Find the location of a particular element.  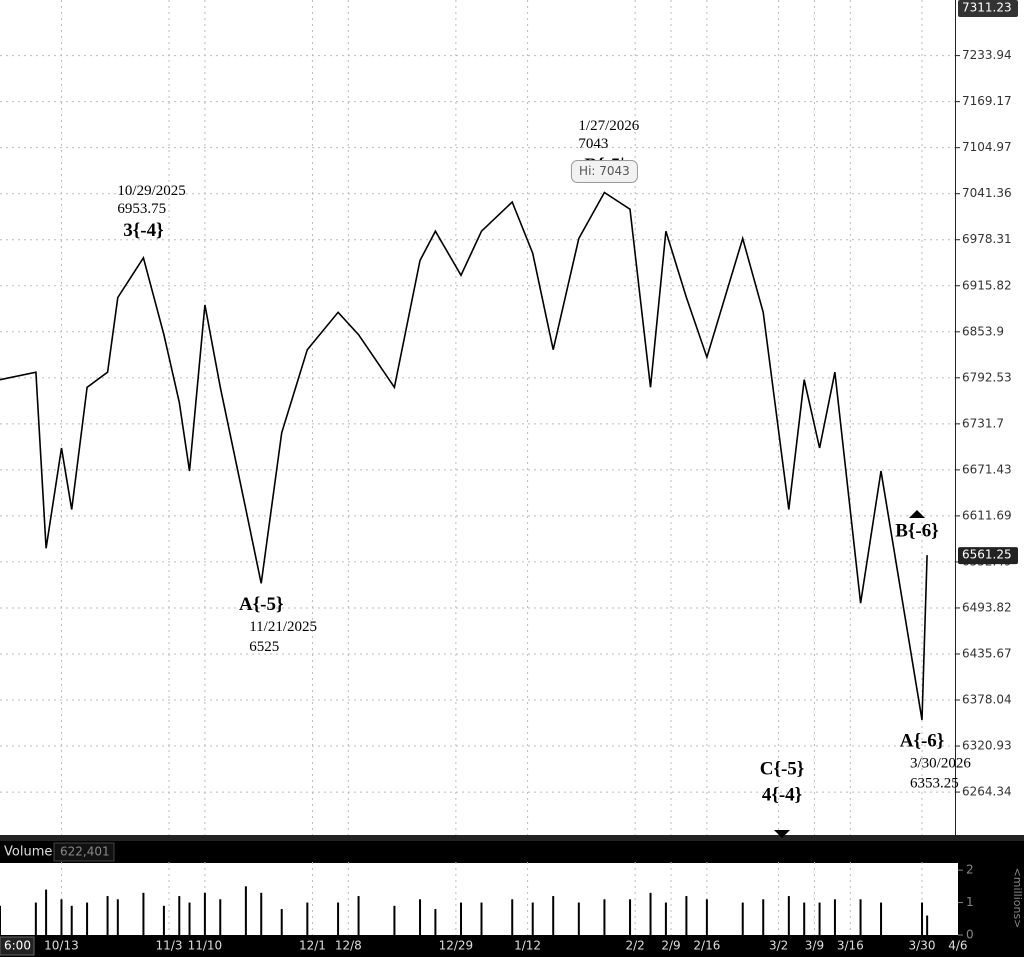

y-tick-label: 6378.04 is located at coordinates (987, 700).